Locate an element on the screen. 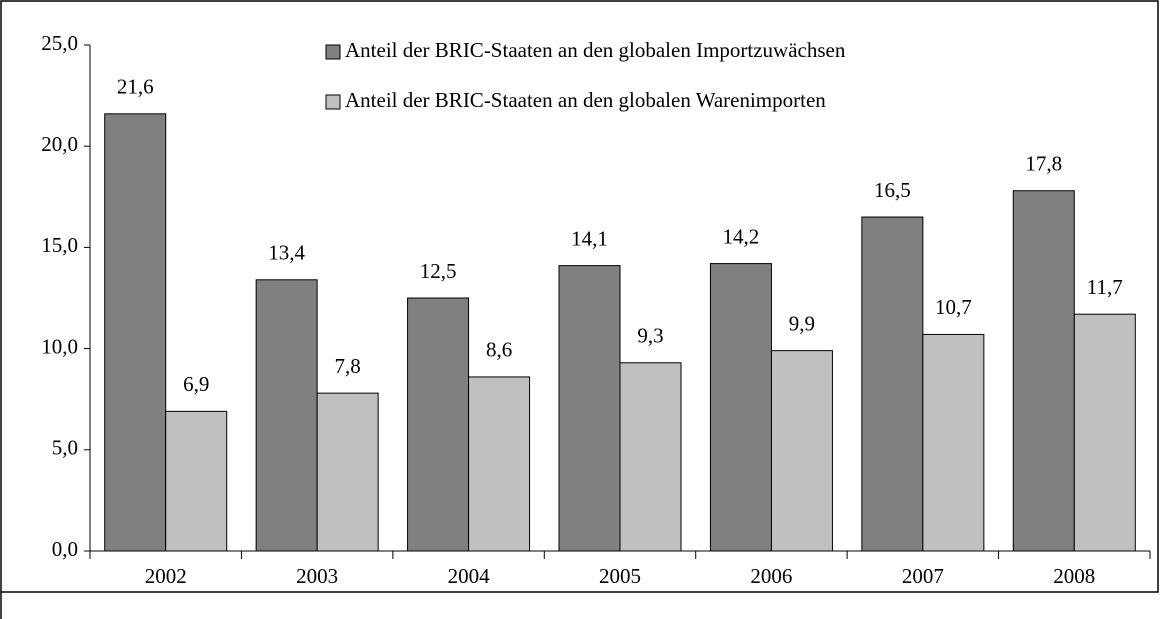  y-tick-label: 0,0 is located at coordinates (65, 549).